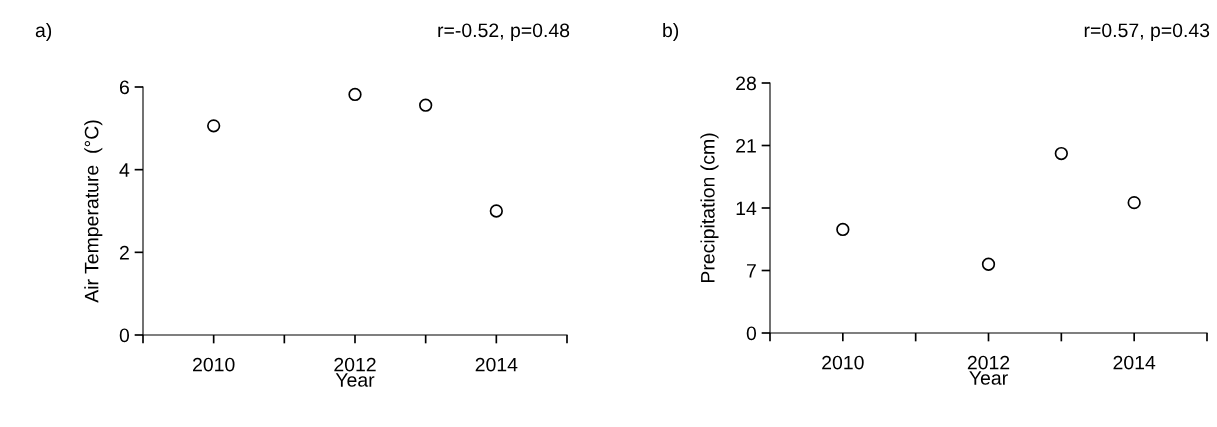 The height and width of the screenshot is (427, 1217). Describe the element at coordinates (709, 208) in the screenshot. I see `y-axis-title: Precipitation (cm)` at that location.